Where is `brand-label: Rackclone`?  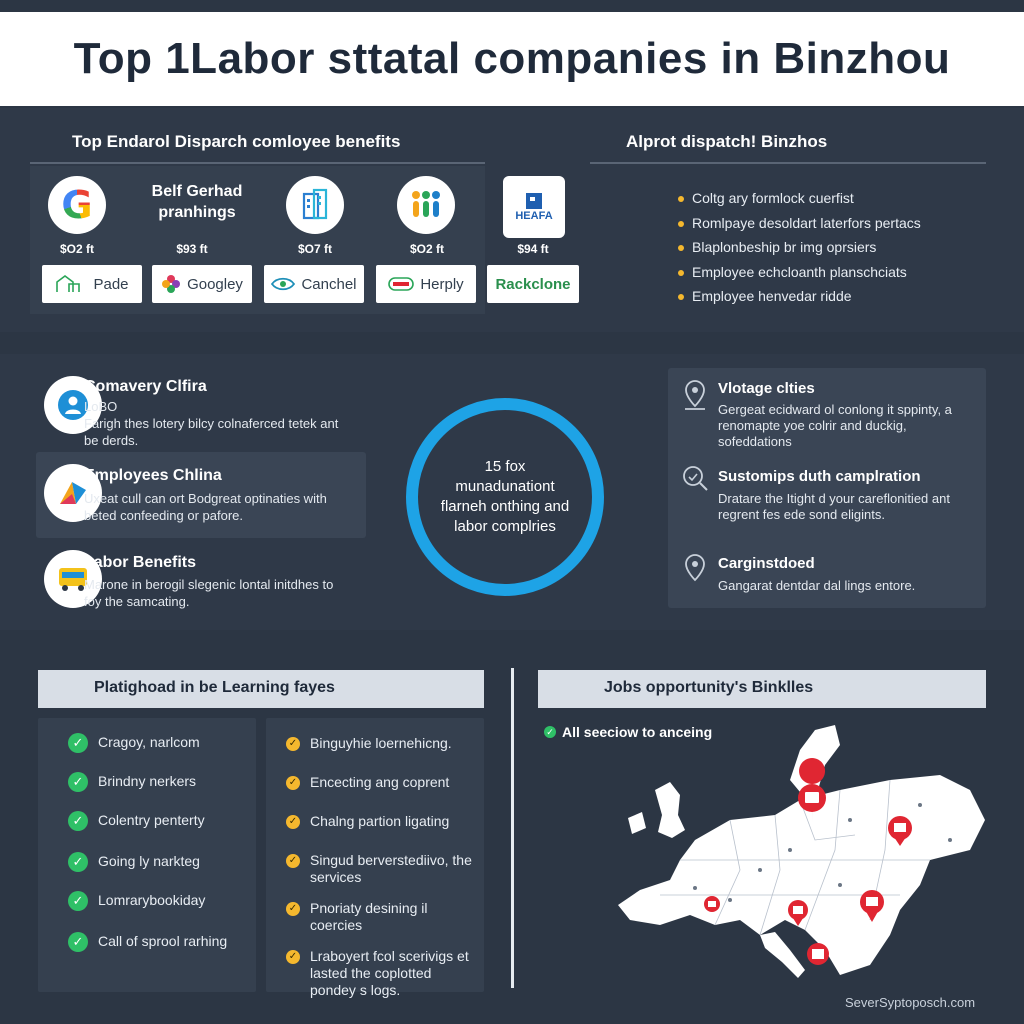
brand-label: Rackclone is located at coordinates (533, 284).